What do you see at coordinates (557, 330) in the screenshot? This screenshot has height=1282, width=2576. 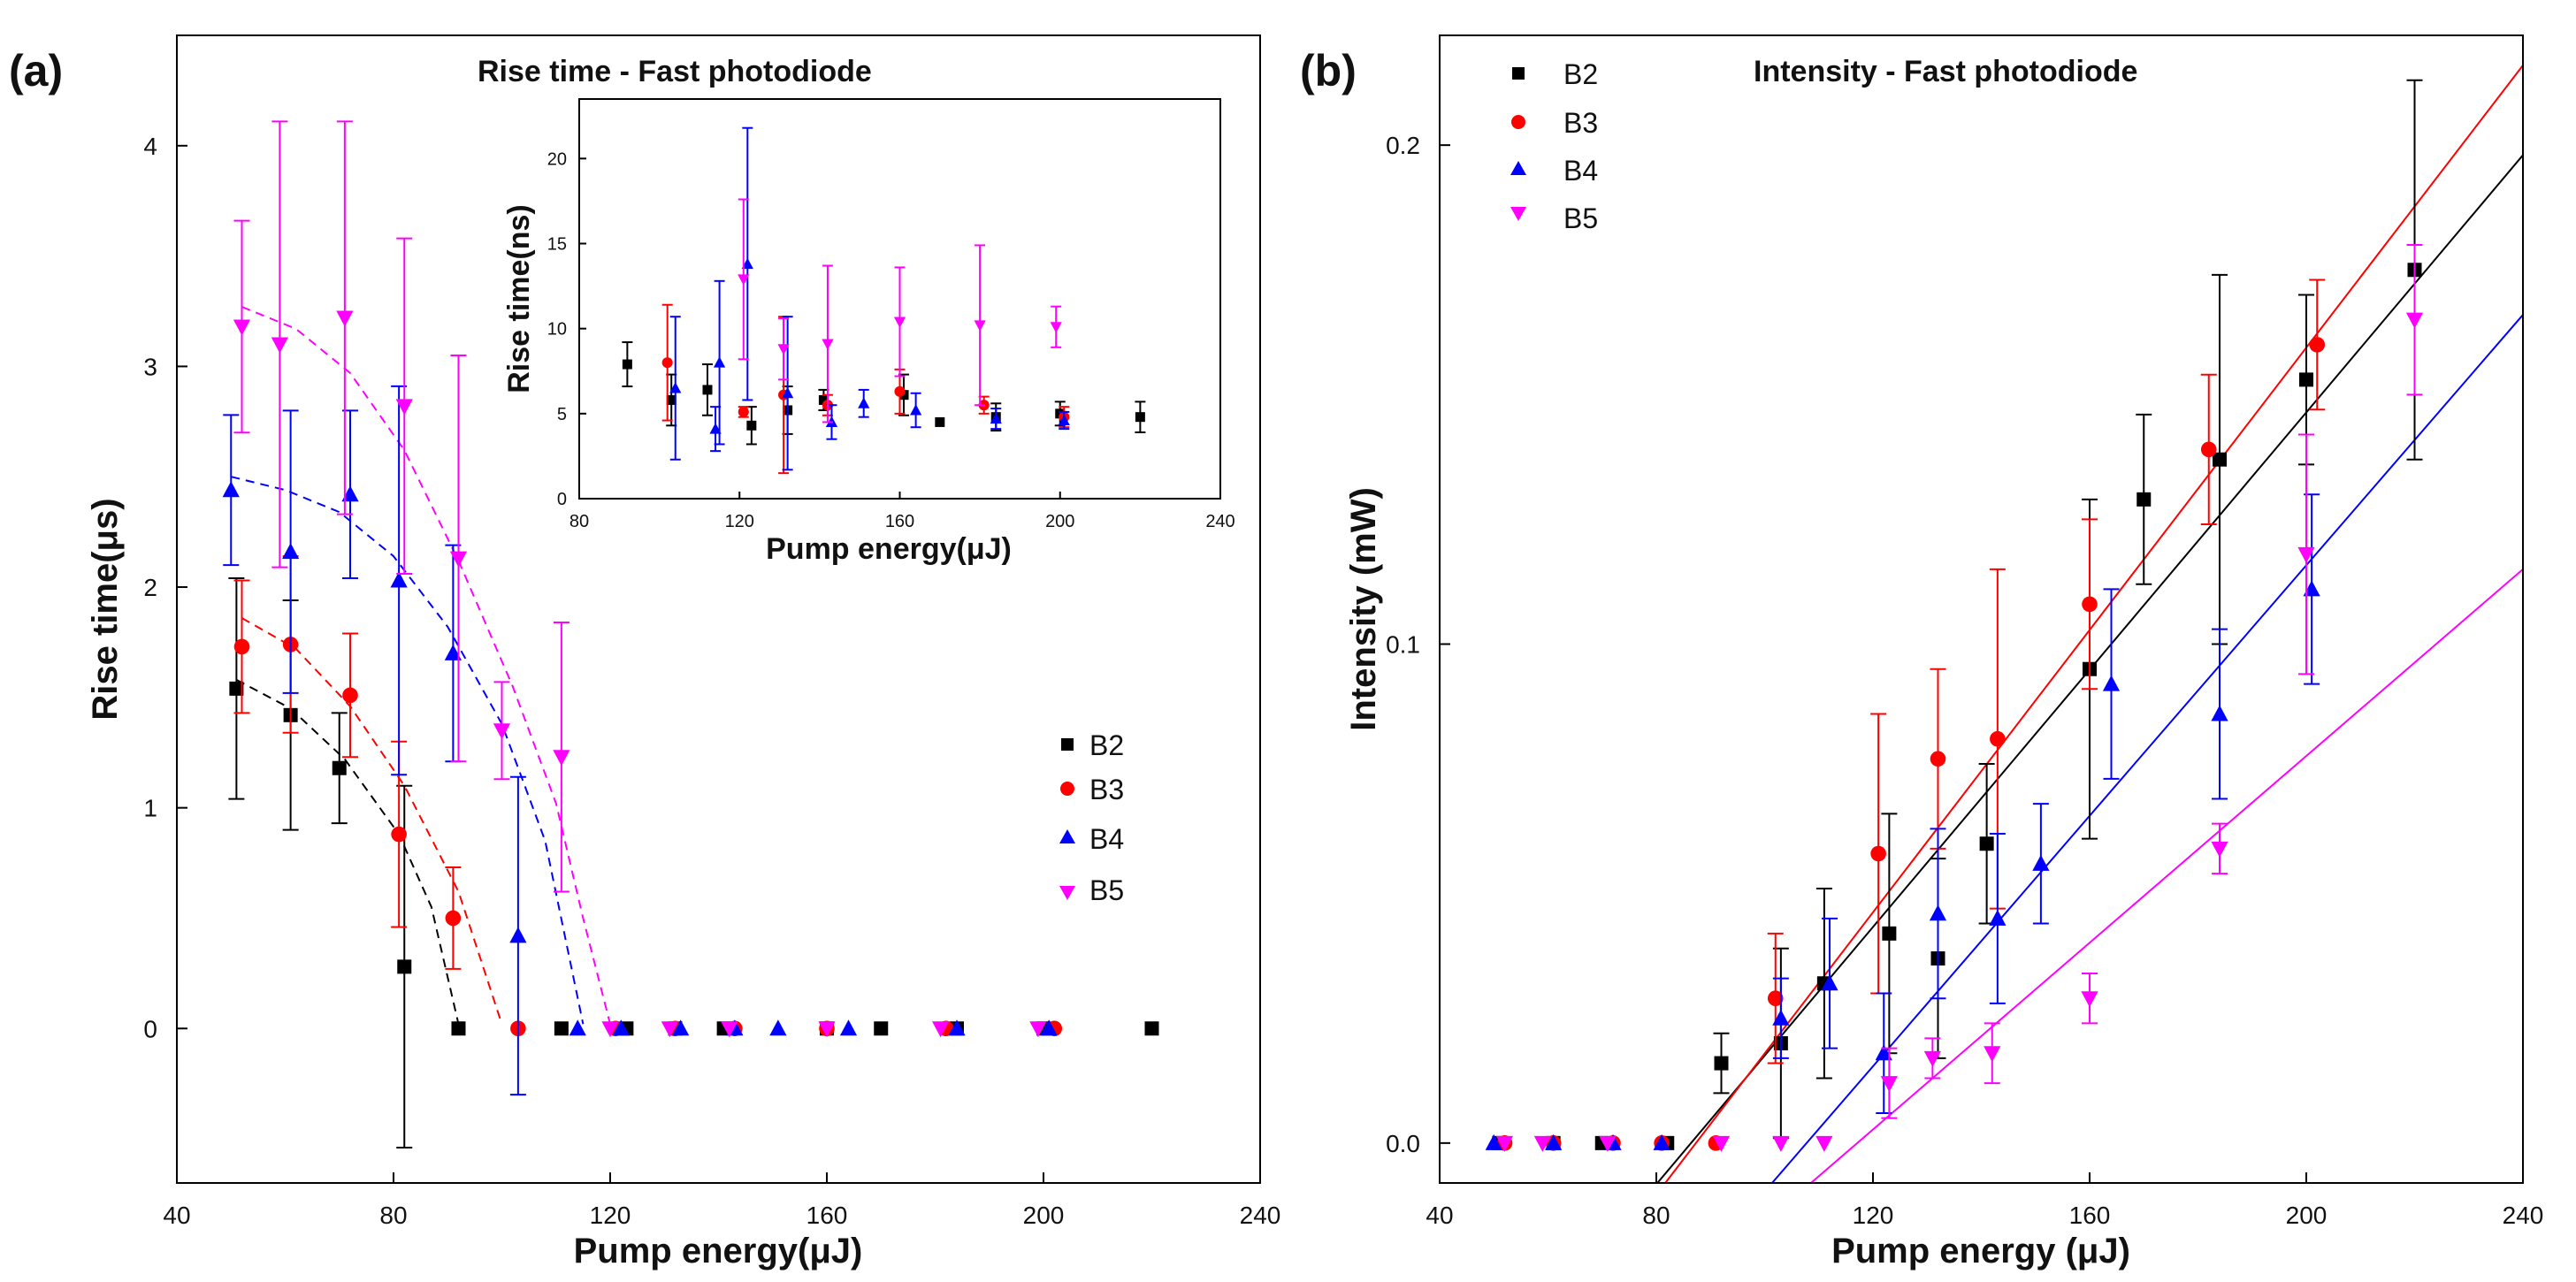 I see `y-tick-label: 10` at bounding box center [557, 330].